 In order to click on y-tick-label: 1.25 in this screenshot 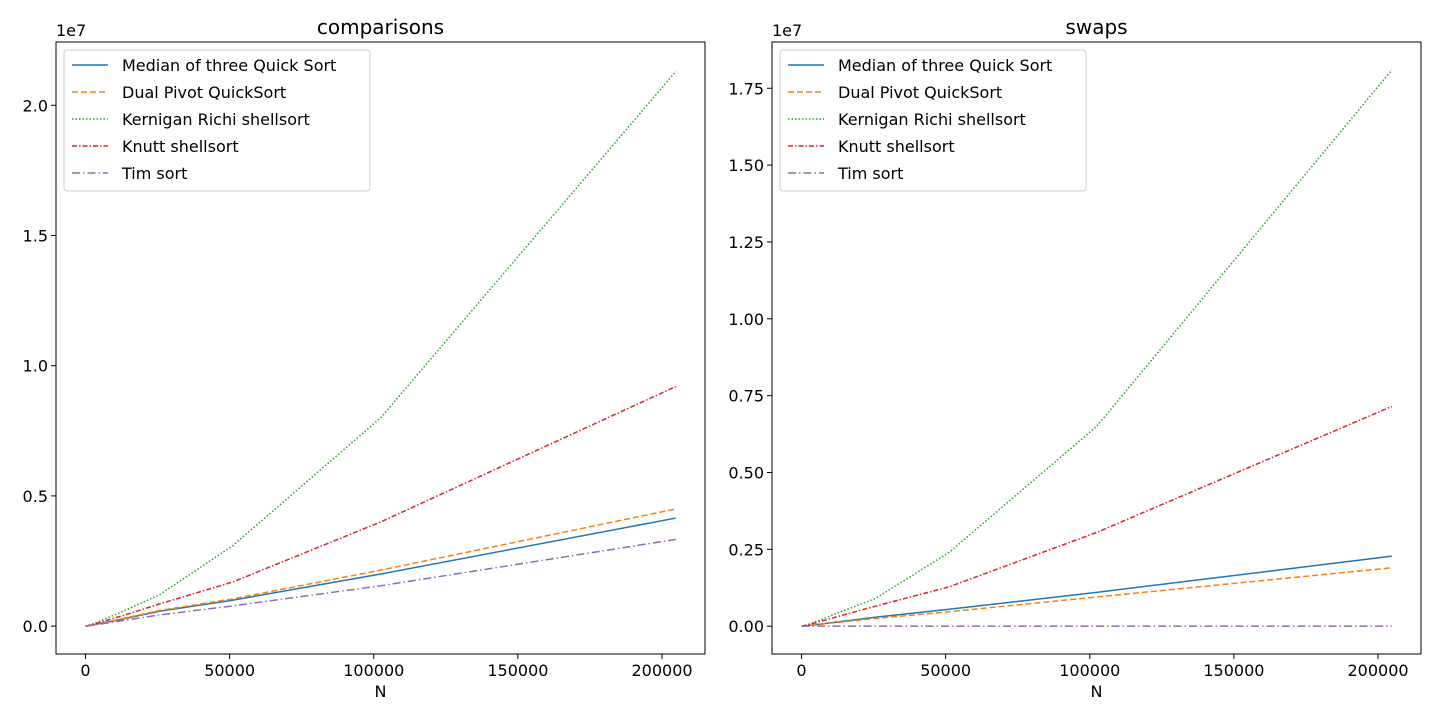, I will do `click(746, 242)`.